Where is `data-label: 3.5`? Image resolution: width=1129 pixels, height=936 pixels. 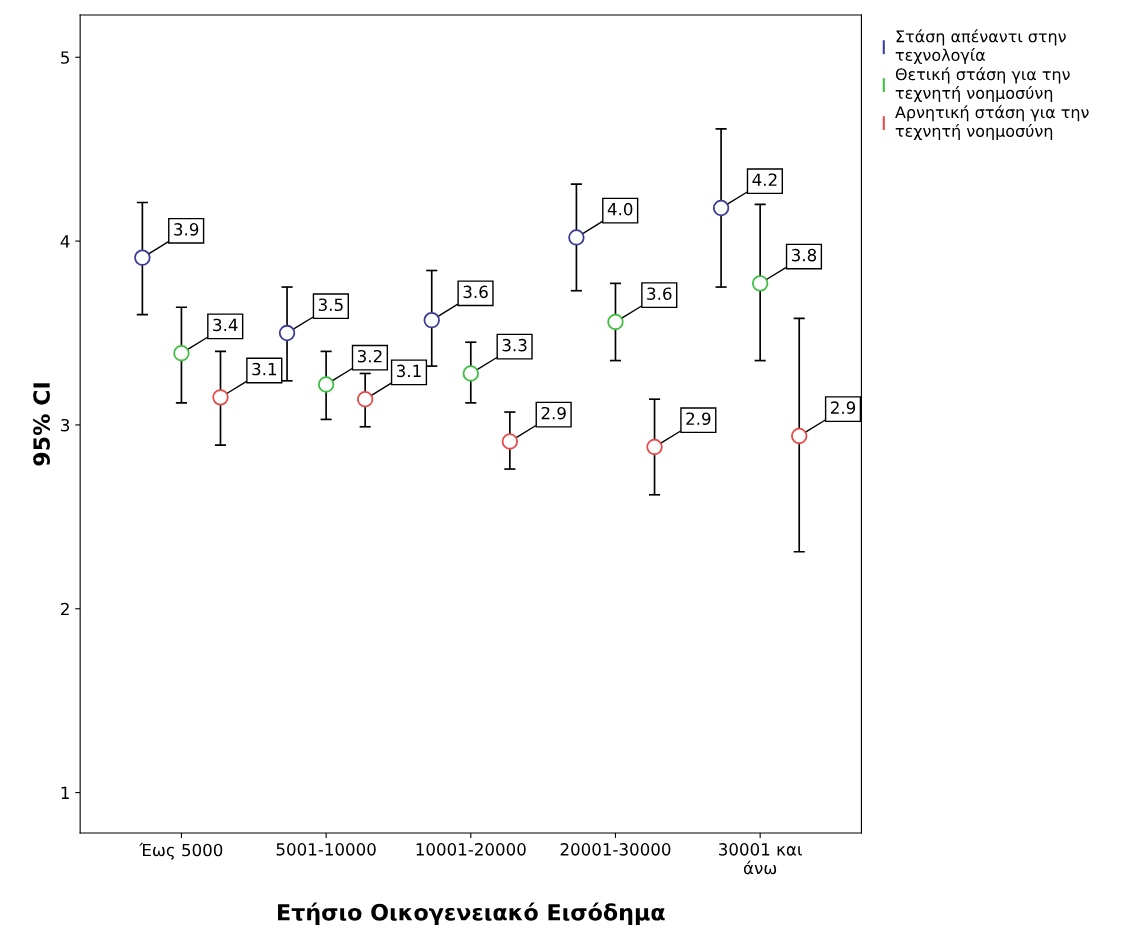 data-label: 3.5 is located at coordinates (330, 305).